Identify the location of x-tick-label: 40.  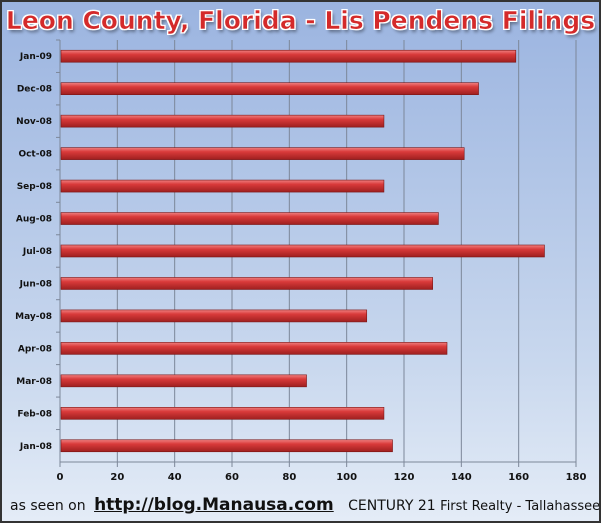
(175, 477).